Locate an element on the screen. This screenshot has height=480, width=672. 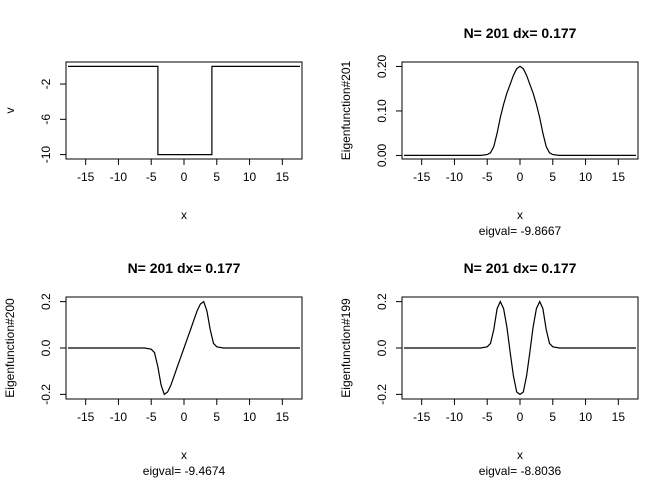
y-axis-label: v is located at coordinates (10, 111).